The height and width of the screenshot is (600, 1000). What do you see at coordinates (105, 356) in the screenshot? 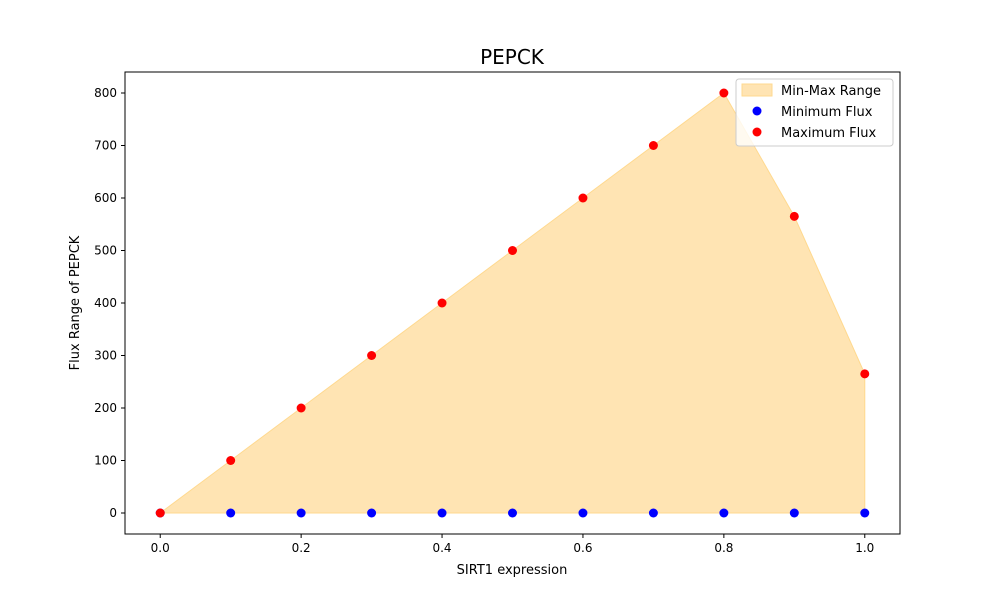
I see `y-tick-label: 300` at bounding box center [105, 356].